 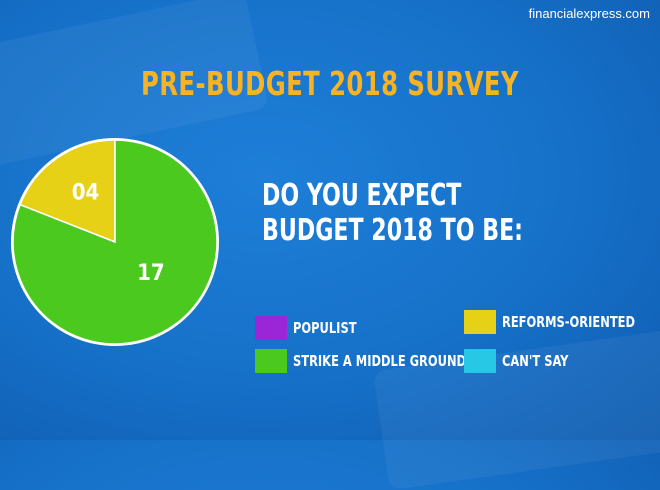 What do you see at coordinates (393, 230) in the screenshot?
I see `question-line-2: BUDGET 2018 TO BE:` at bounding box center [393, 230].